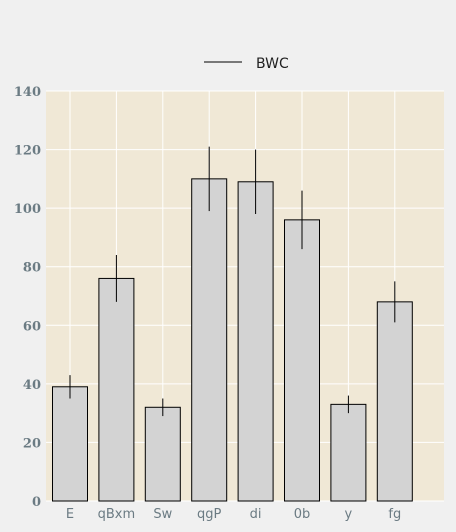  What do you see at coordinates (394, 514) in the screenshot?
I see `x-tick-label: fg` at bounding box center [394, 514].